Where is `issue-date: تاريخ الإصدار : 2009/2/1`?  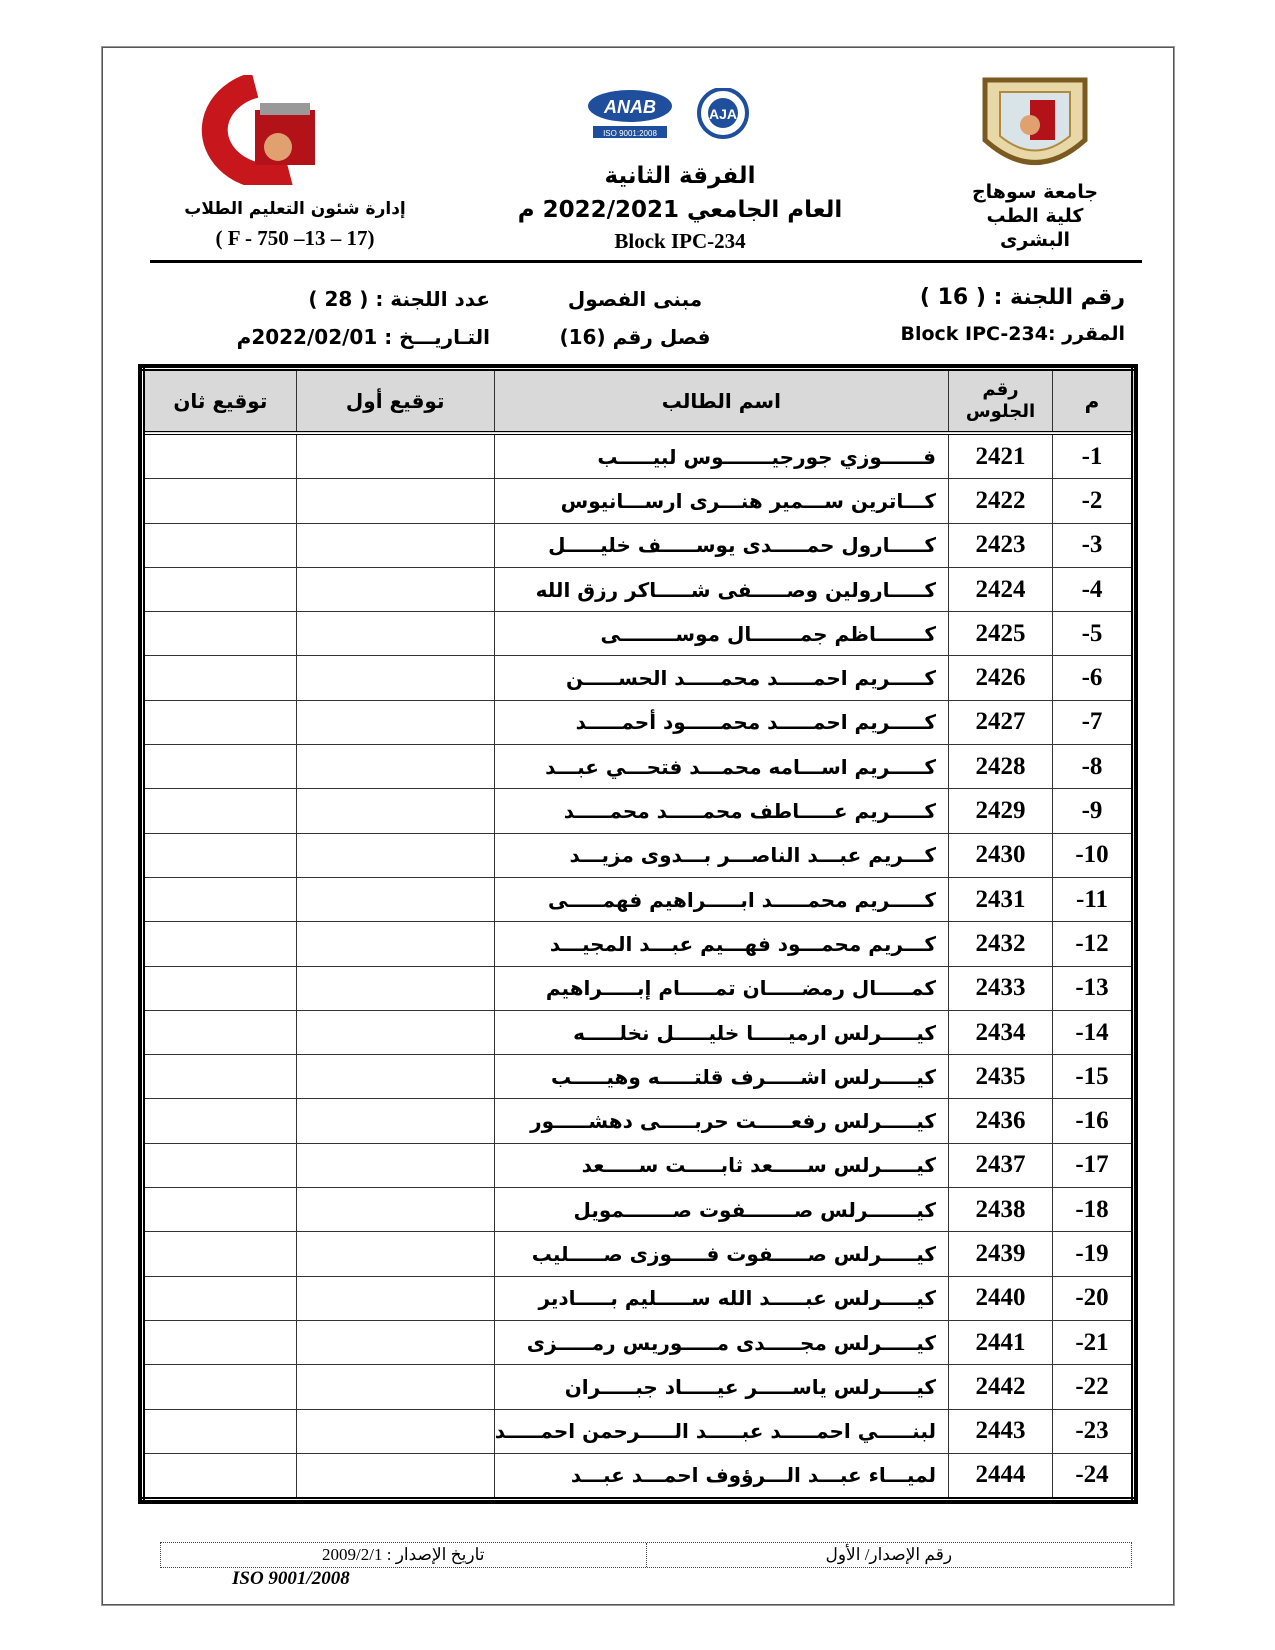 issue-date: تاريخ الإصدار : 2009/2/1 is located at coordinates (404, 1555).